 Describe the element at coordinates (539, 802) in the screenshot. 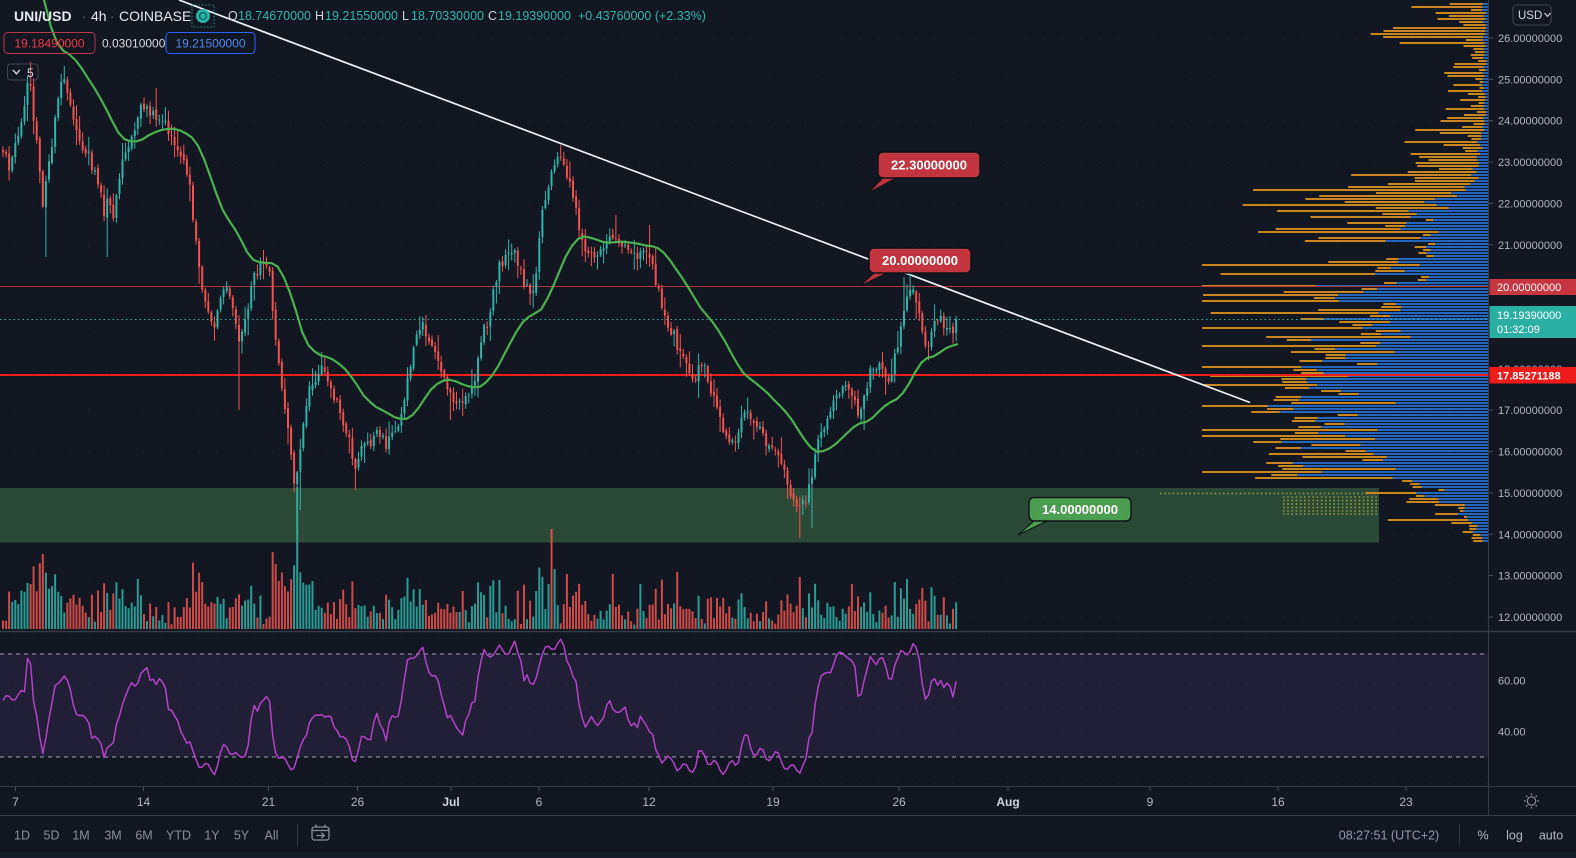

I see `svg-text: 6` at that location.